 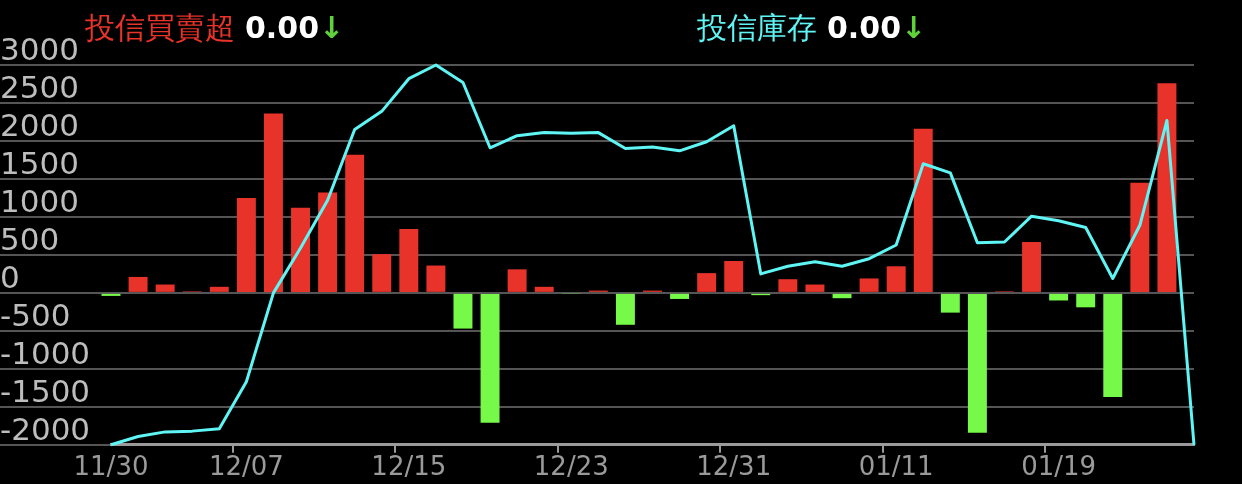 What do you see at coordinates (160, 27) in the screenshot?
I see `text: 投信買賣超` at bounding box center [160, 27].